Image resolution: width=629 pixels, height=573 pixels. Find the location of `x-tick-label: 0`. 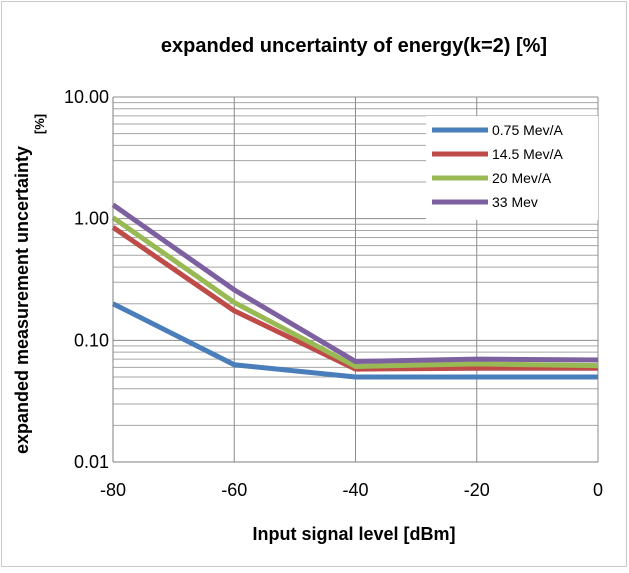

x-tick-label: 0 is located at coordinates (598, 490).